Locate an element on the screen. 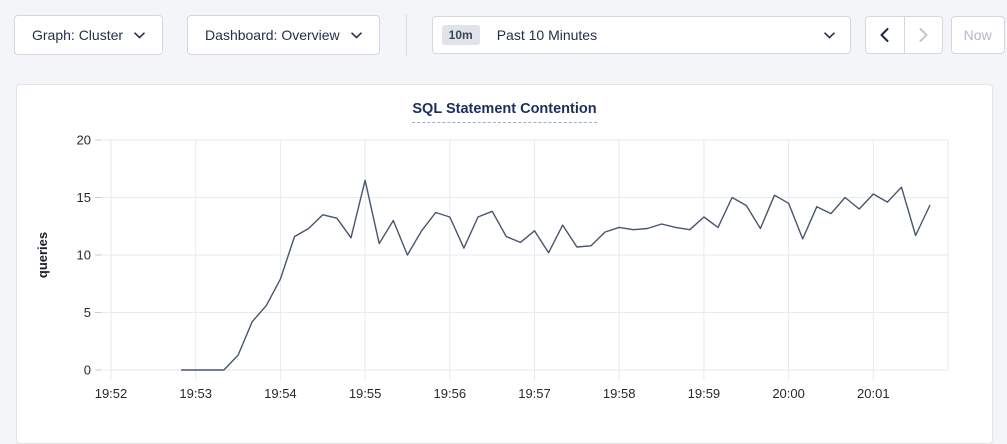 The height and width of the screenshot is (444, 1007). graph-dropdown-label: Graph: Cluster is located at coordinates (78, 35).